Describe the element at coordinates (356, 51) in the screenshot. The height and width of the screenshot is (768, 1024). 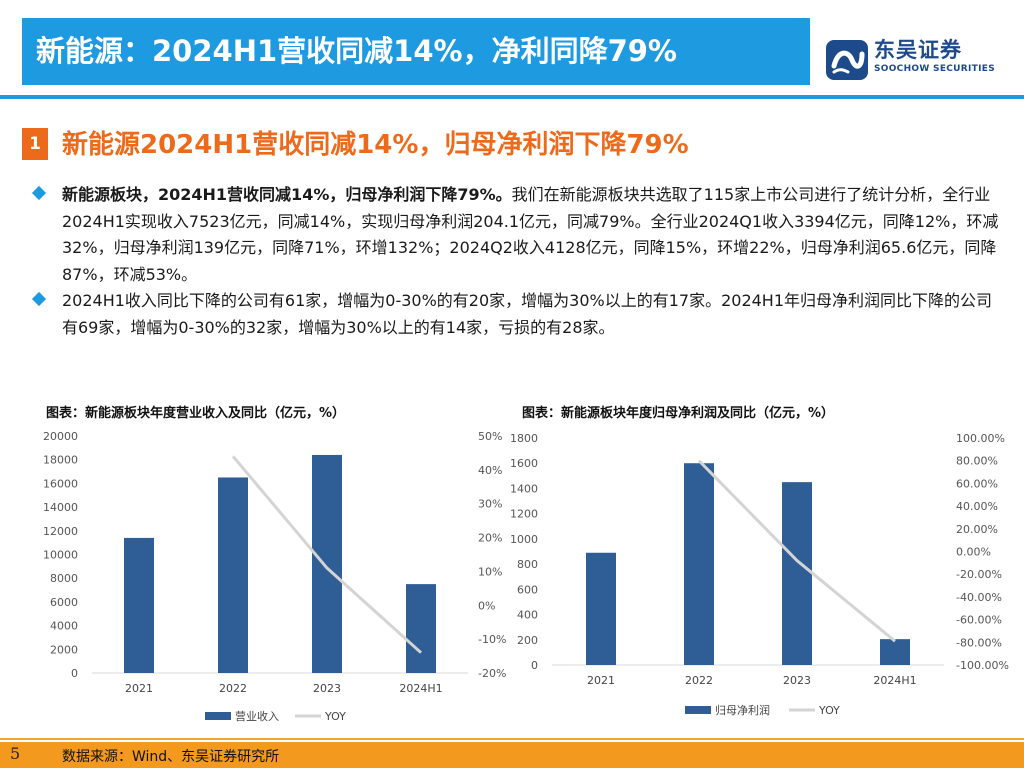
I see `page-title: 新能源：2024H1营收同减14%，净利同降79%` at that location.